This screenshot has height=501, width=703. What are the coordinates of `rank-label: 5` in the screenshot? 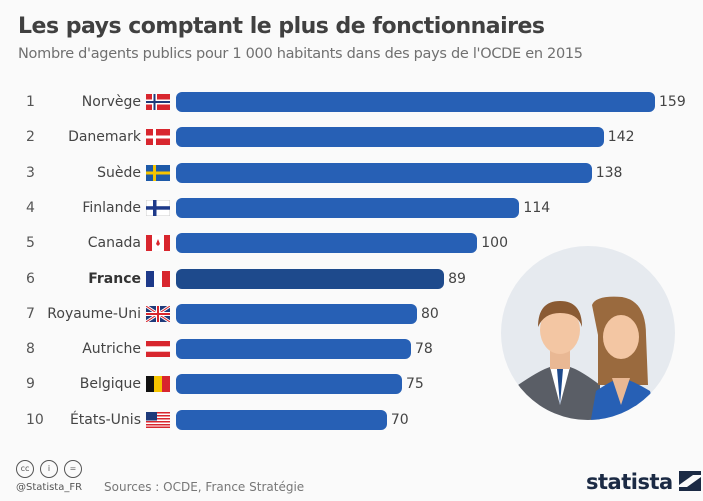 It's located at (30, 243).